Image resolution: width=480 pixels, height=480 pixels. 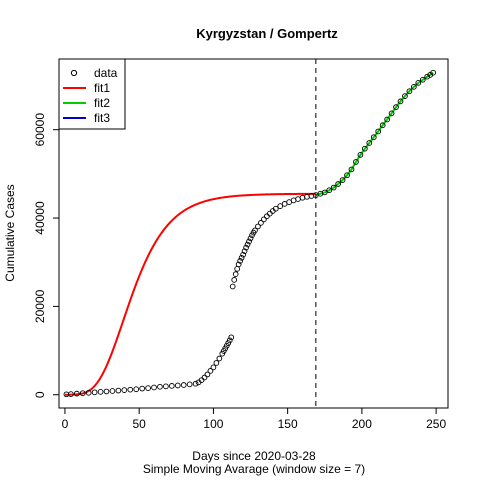 What do you see at coordinates (106, 73) in the screenshot?
I see `legend-label-data: data` at bounding box center [106, 73].